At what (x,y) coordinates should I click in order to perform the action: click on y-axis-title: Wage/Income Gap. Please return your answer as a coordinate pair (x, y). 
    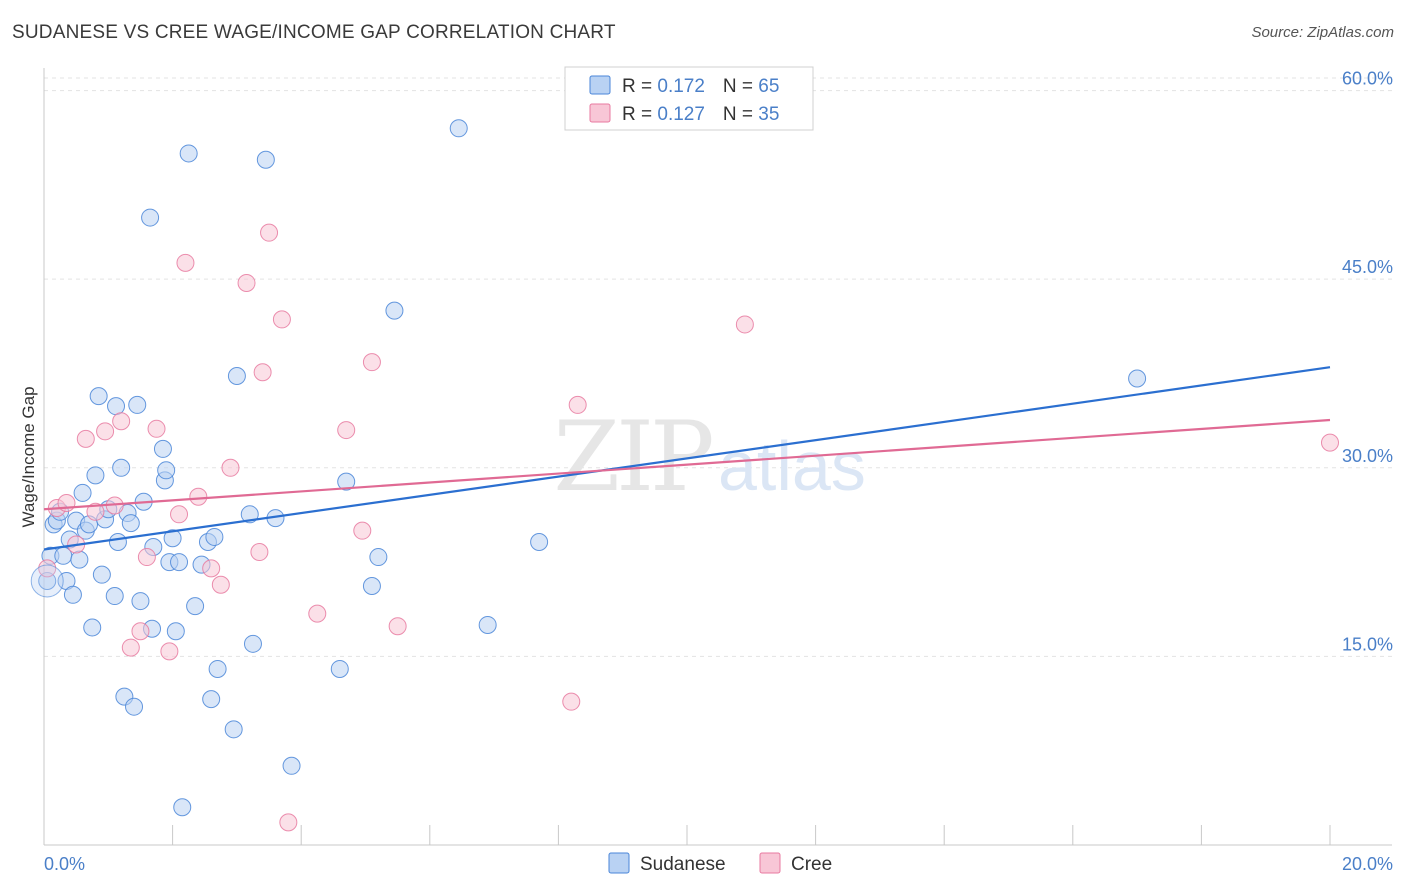
    Looking at the image, I should click on (28, 456).